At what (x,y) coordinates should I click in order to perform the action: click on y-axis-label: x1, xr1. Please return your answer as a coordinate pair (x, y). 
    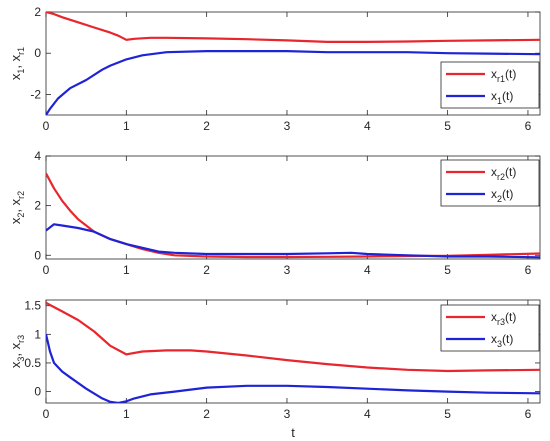
    Looking at the image, I should click on (17, 63).